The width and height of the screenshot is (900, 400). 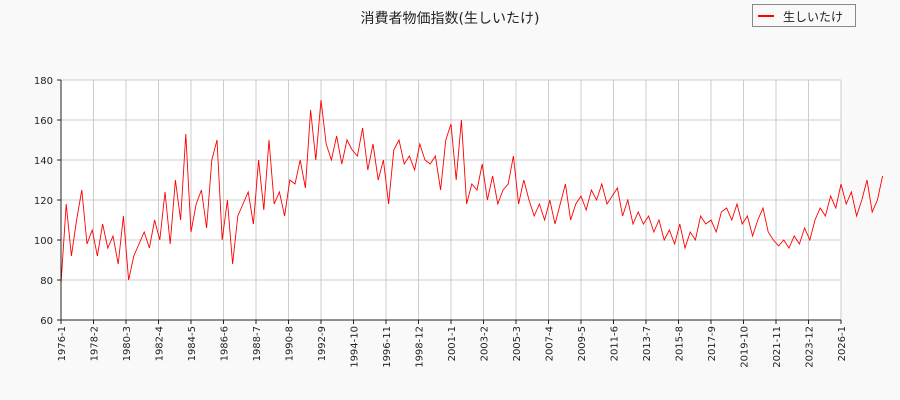 What do you see at coordinates (420, 347) in the screenshot?
I see `x-tick-label: 1998-12` at bounding box center [420, 347].